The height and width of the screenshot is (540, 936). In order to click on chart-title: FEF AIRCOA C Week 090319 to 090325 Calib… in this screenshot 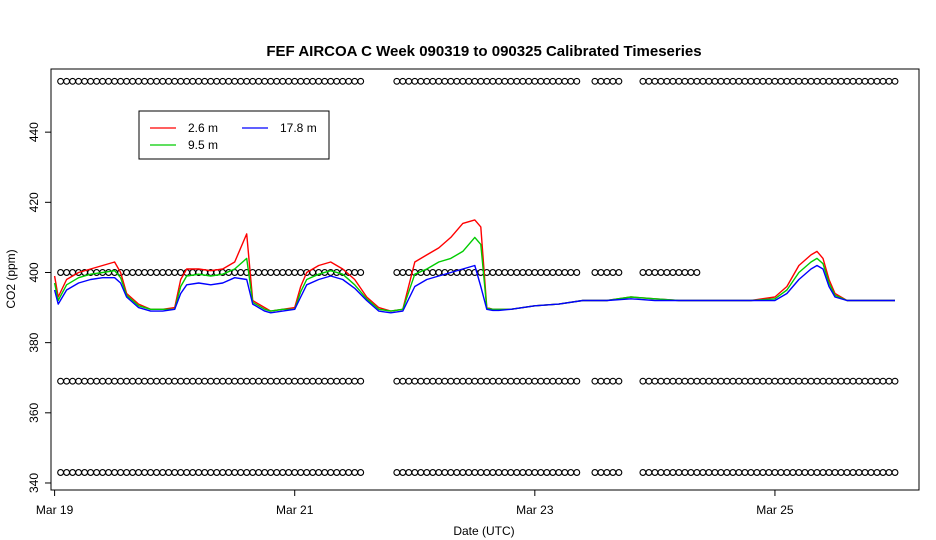, I will do `click(483, 51)`.